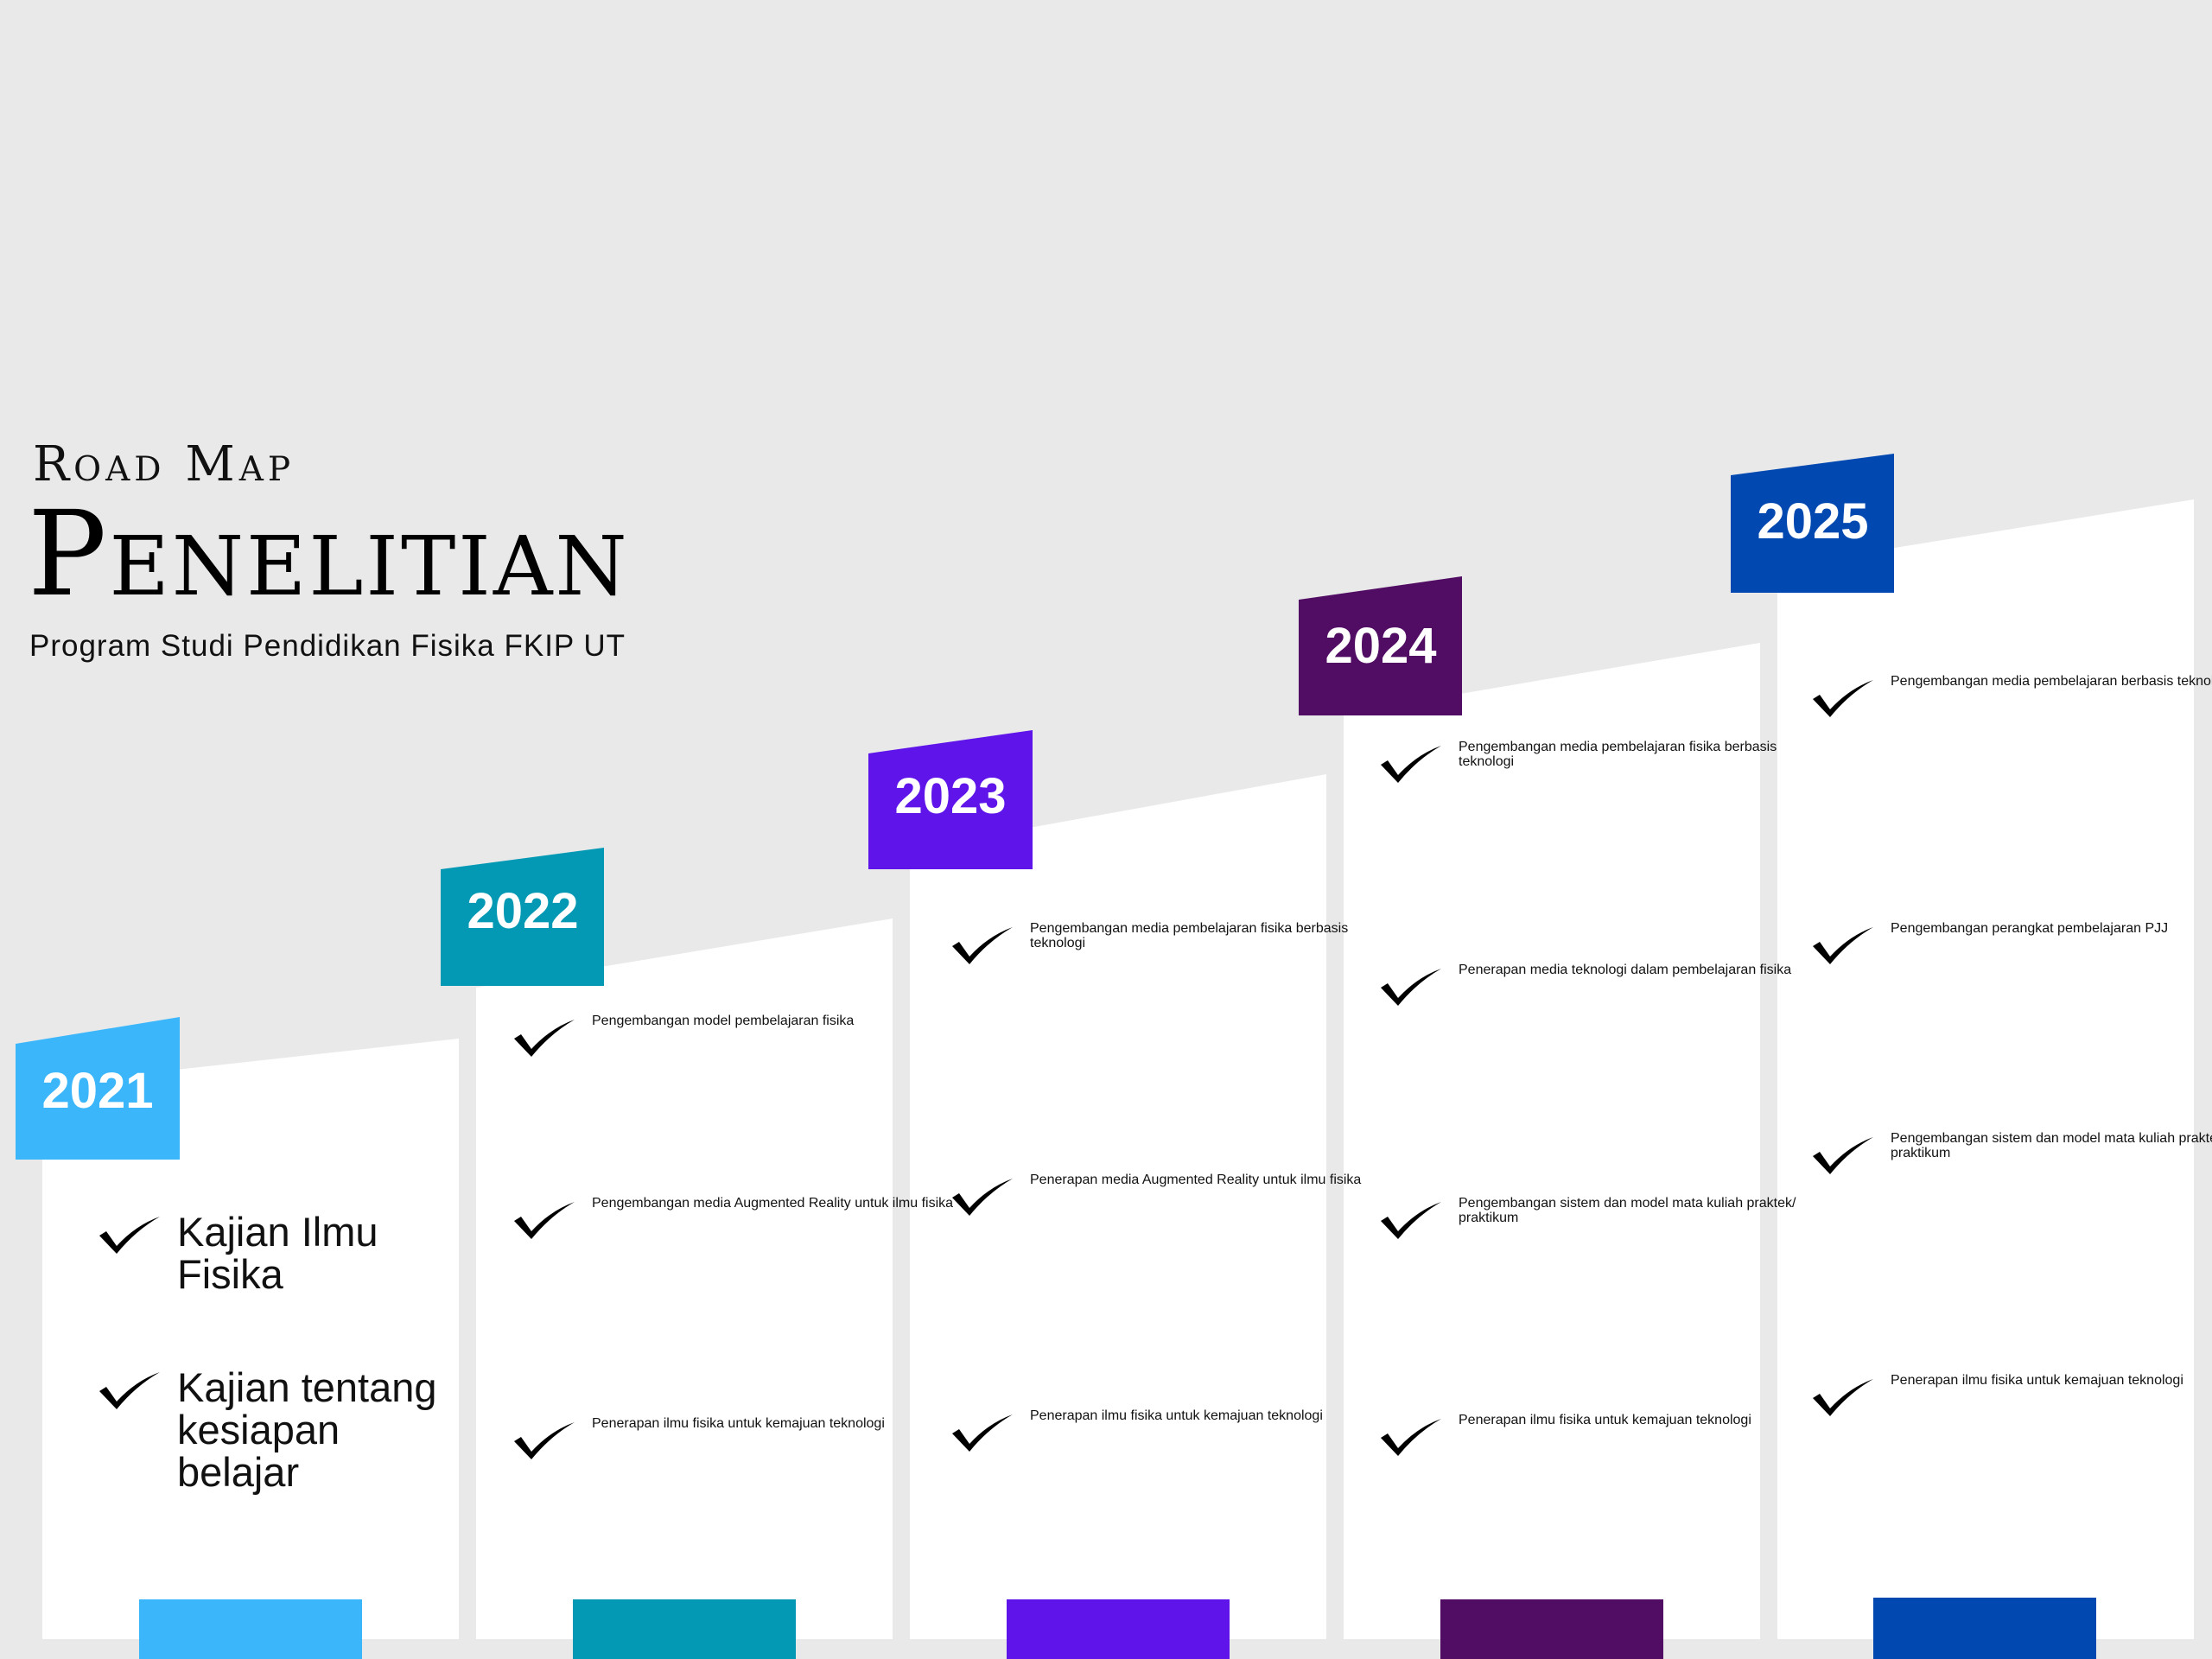 This screenshot has width=2212, height=1659. Describe the element at coordinates (2011, 942) in the screenshot. I see `list-item: Pengembangan perangkat pembelajaran PJJ` at that location.